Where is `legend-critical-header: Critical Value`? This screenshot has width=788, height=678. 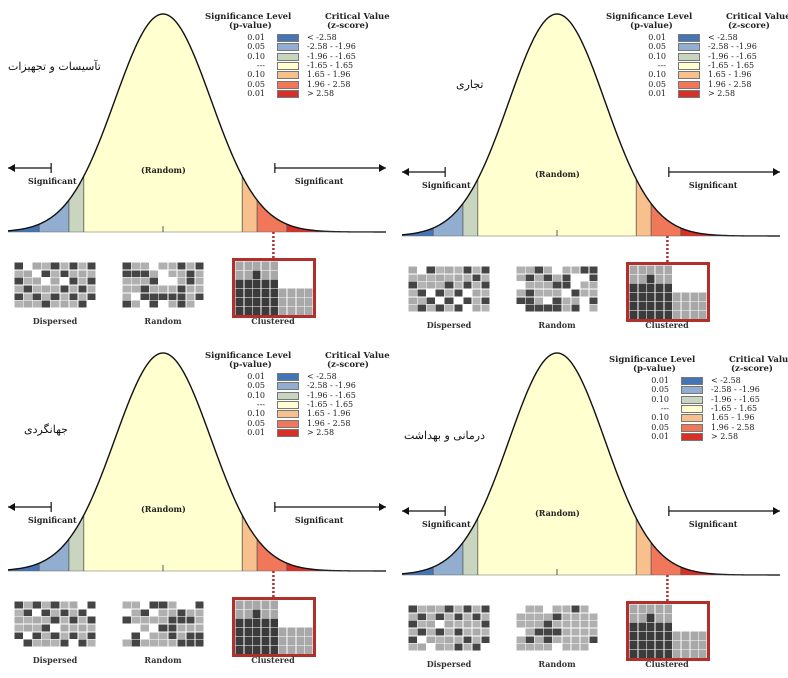
legend-critical-header: Critical Value is located at coordinates (757, 17).